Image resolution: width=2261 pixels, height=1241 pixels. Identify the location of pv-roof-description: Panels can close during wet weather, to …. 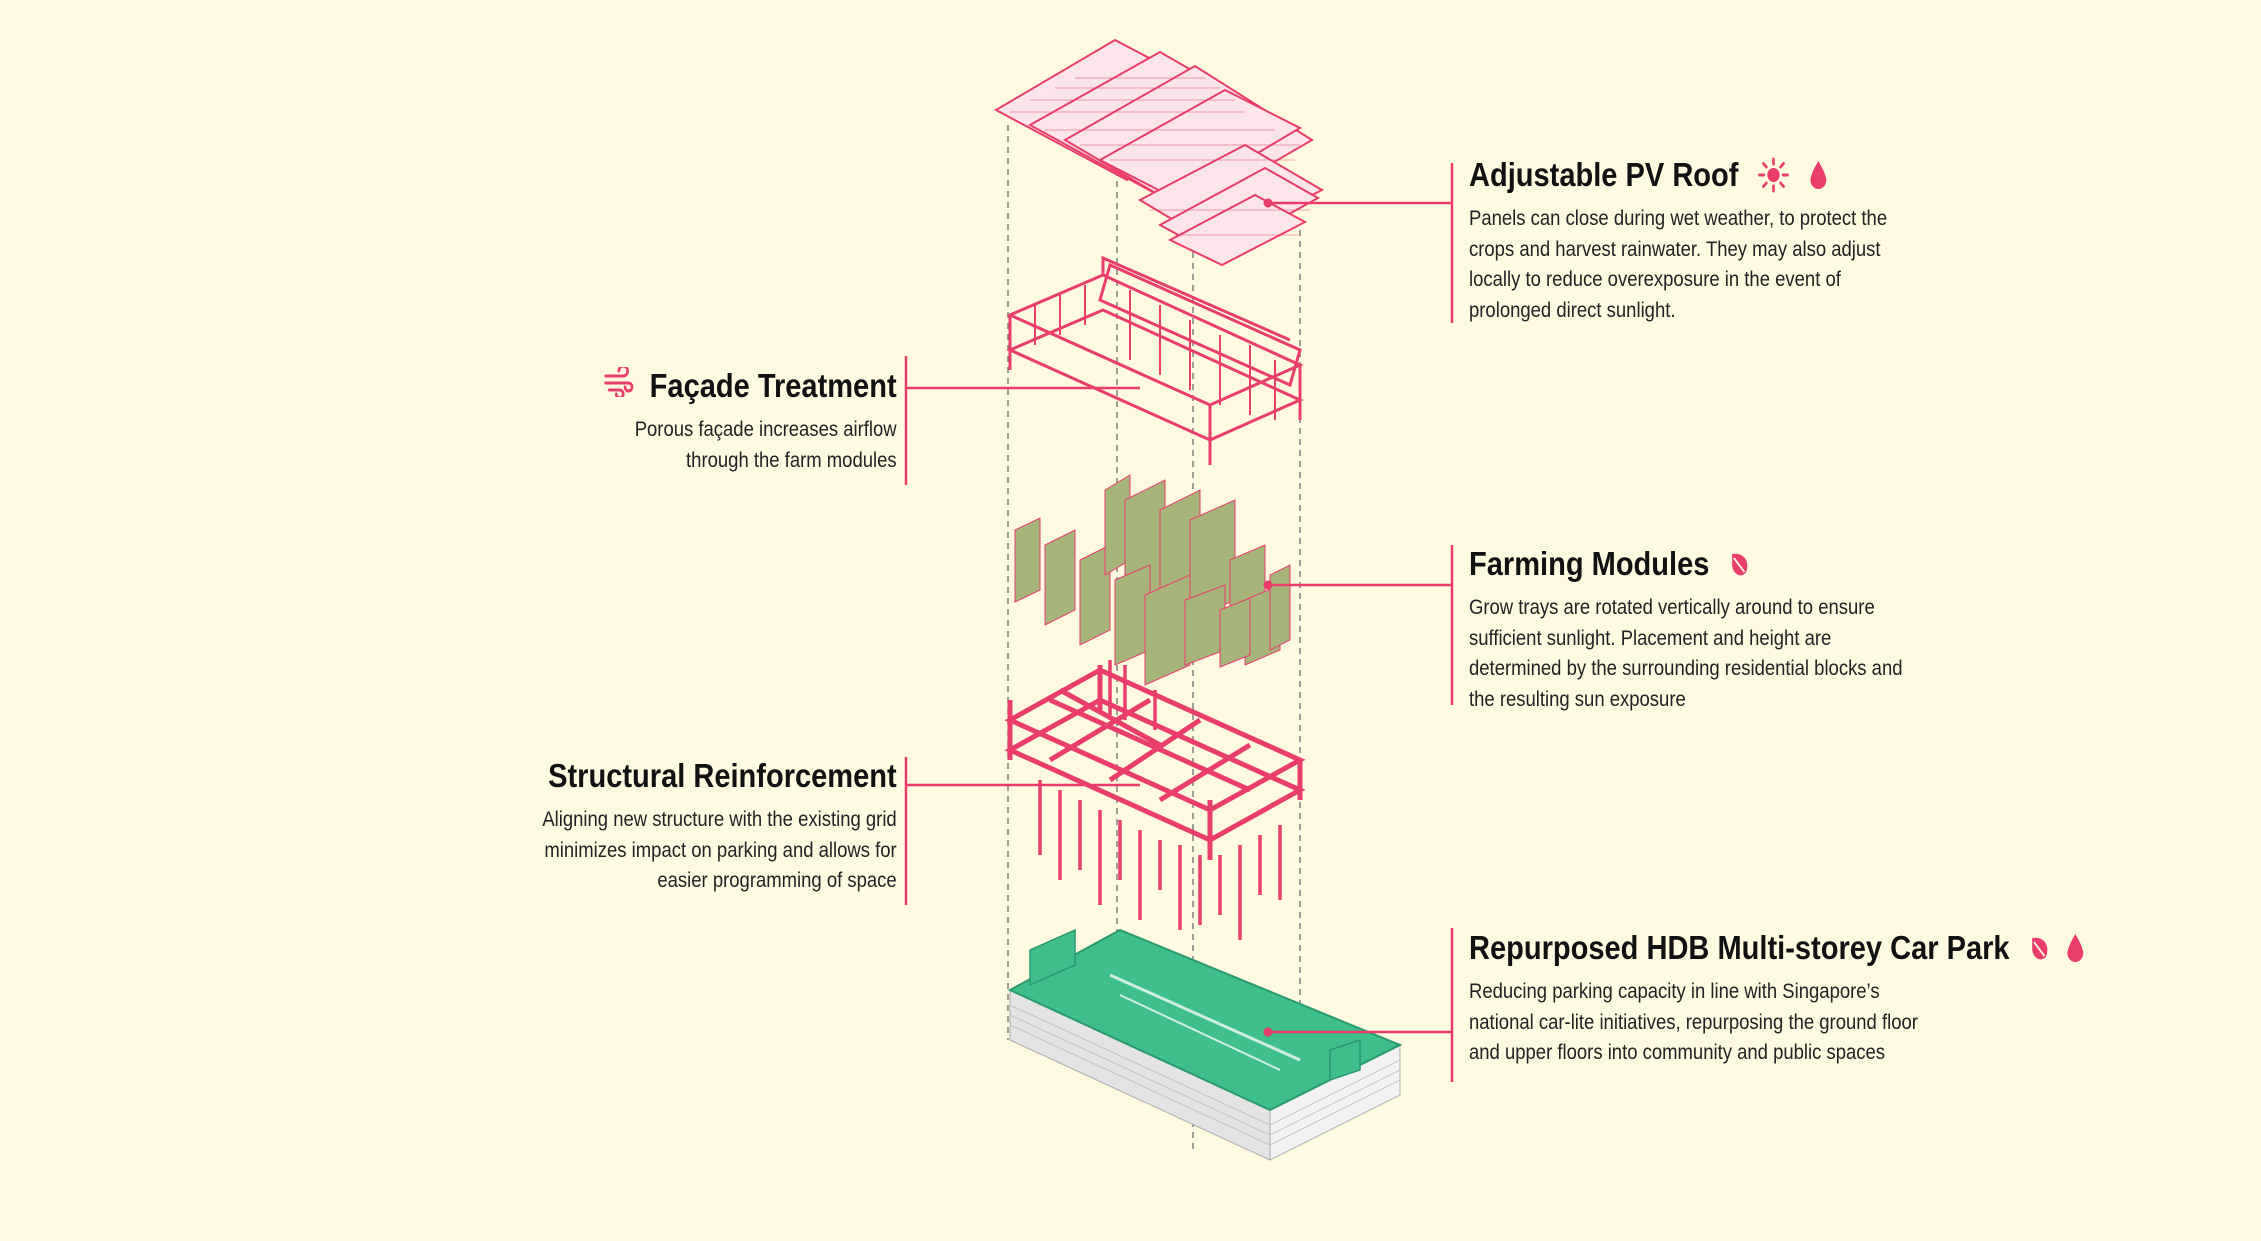
(1678, 264).